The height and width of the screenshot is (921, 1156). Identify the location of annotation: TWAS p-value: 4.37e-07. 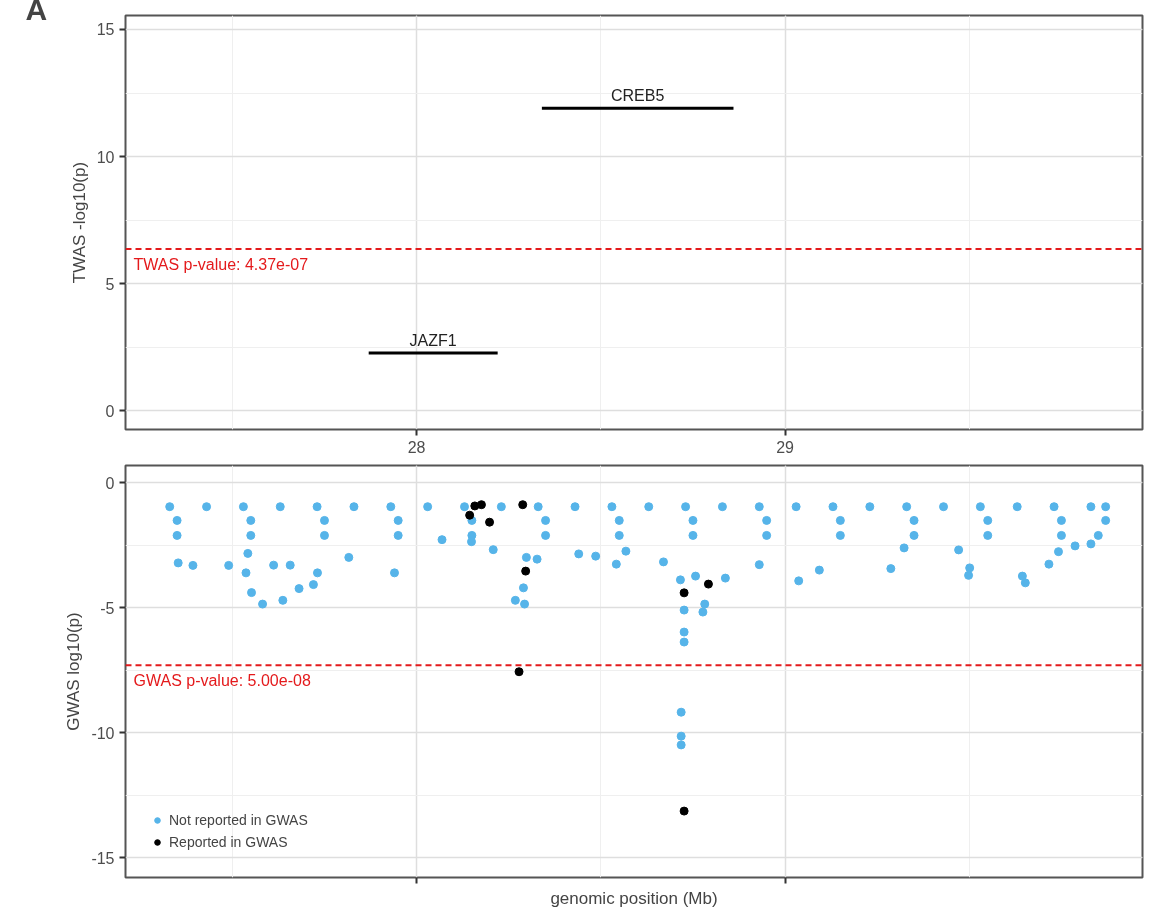
(221, 265).